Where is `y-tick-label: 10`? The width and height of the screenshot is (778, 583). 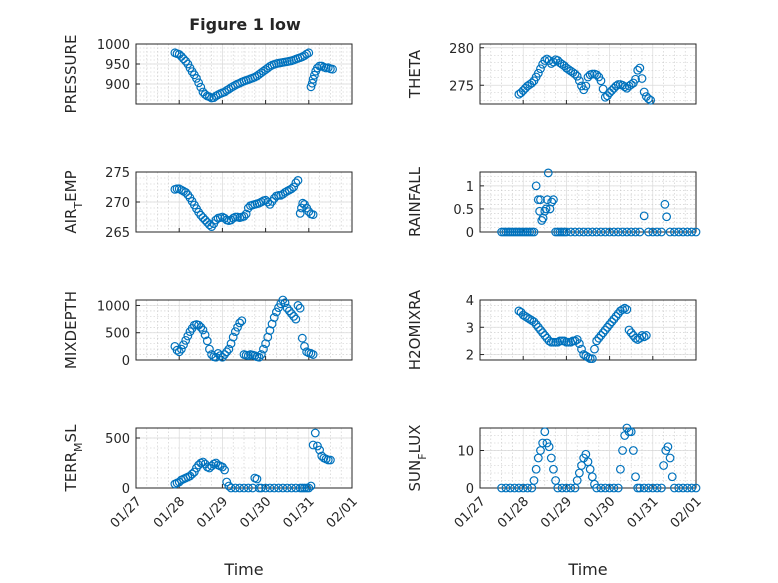 y-tick-label: 10 is located at coordinates (465, 452).